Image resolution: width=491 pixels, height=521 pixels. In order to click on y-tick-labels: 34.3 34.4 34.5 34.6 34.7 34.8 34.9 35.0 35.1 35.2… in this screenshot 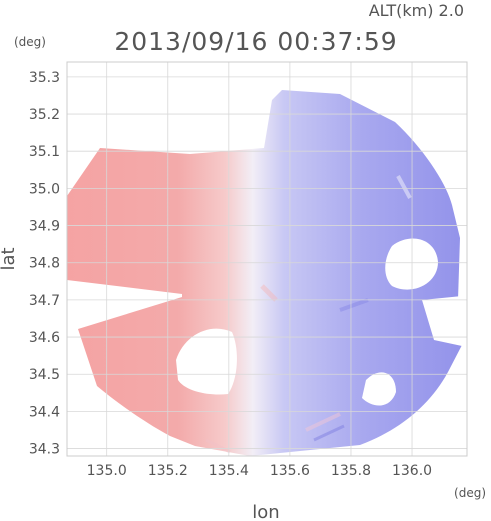, I will do `click(44, 264)`.